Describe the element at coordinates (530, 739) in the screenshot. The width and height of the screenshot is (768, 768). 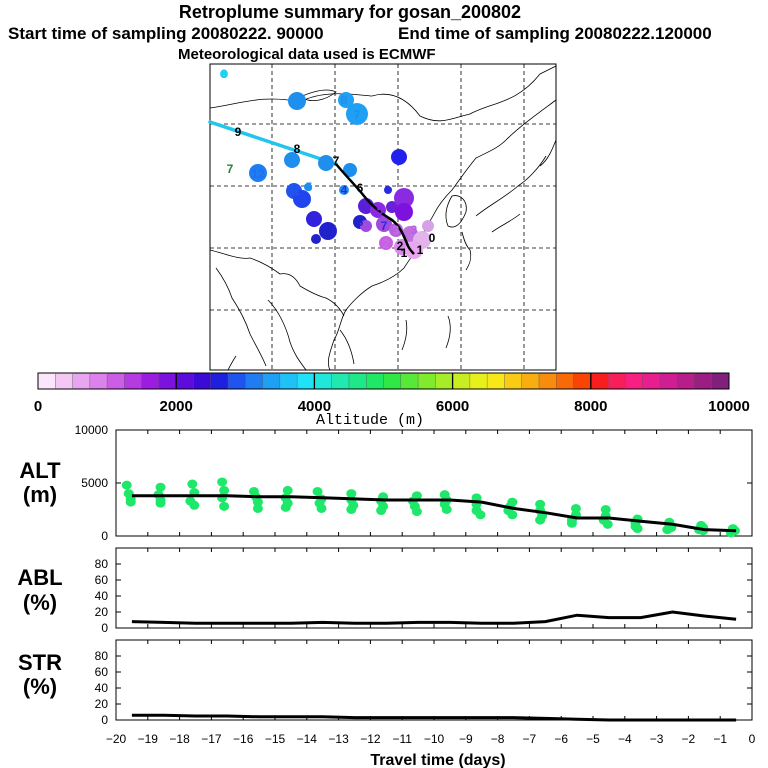
I see `x-tick-label: −7` at that location.